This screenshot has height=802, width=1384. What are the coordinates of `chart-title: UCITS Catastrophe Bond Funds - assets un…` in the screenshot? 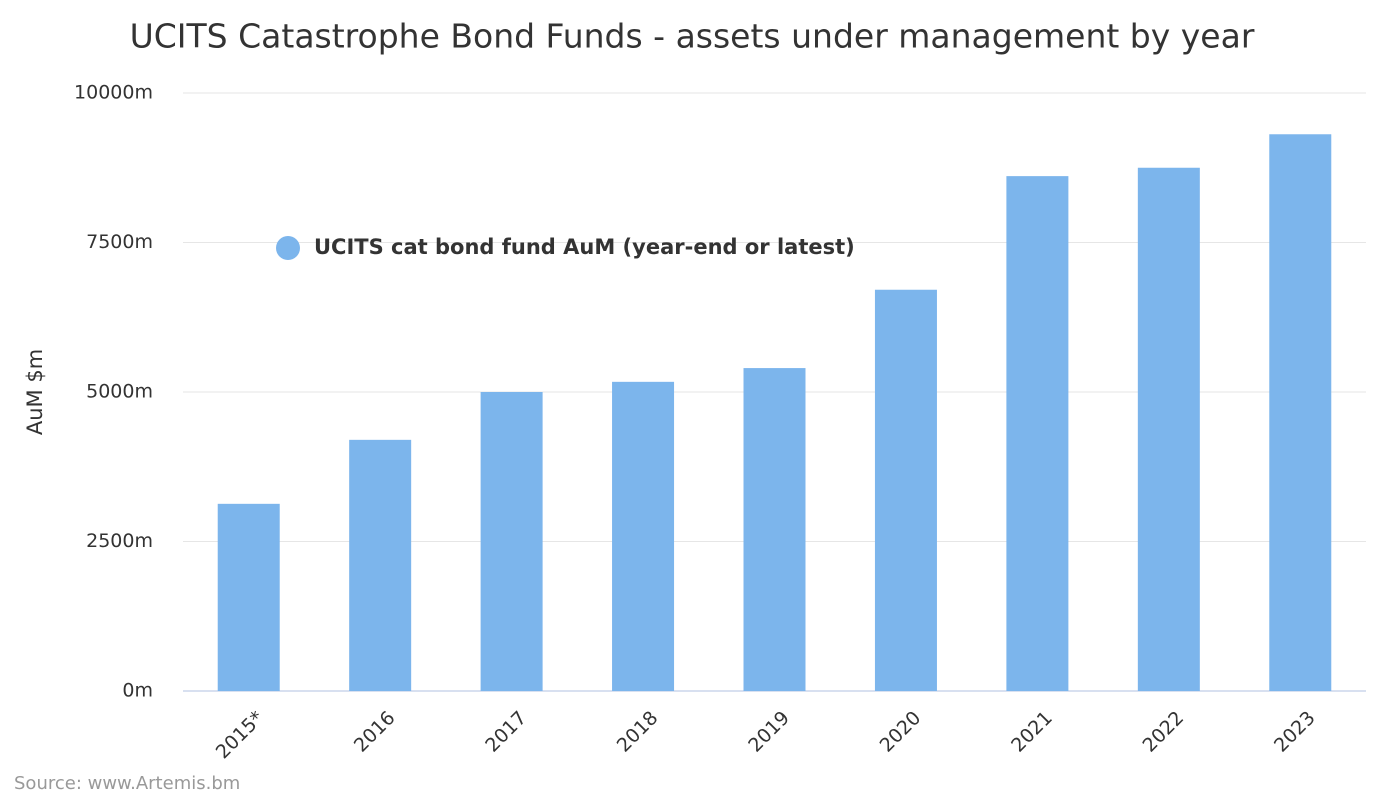 It's located at (692, 36).